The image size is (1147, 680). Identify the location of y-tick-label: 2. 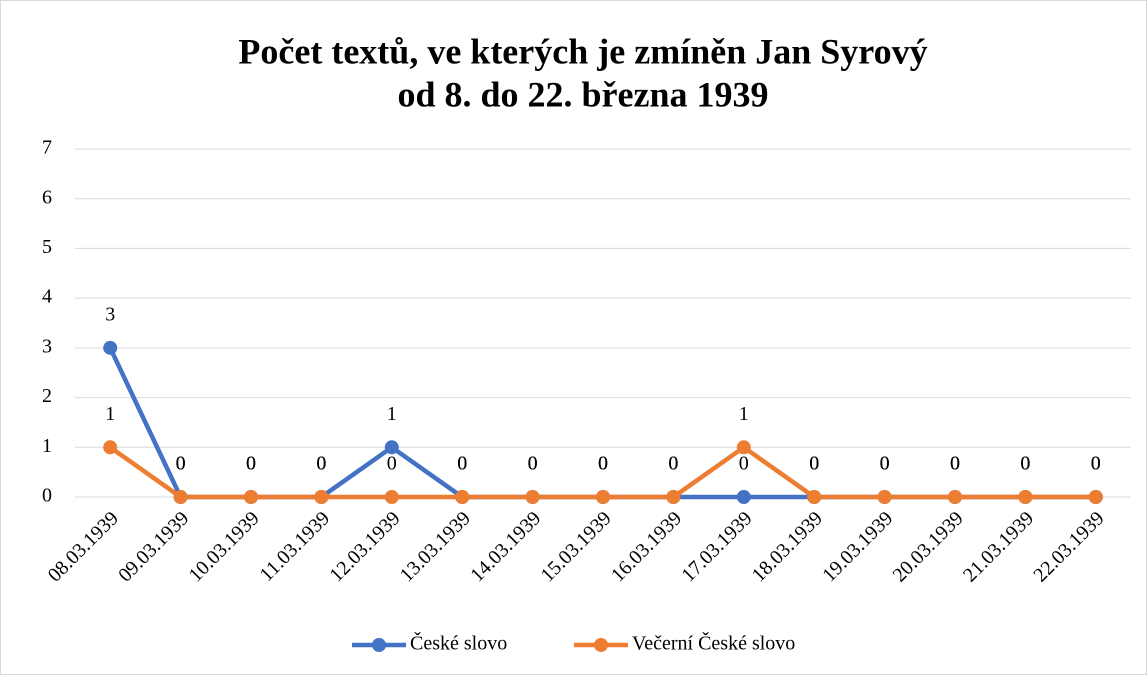
(47, 396).